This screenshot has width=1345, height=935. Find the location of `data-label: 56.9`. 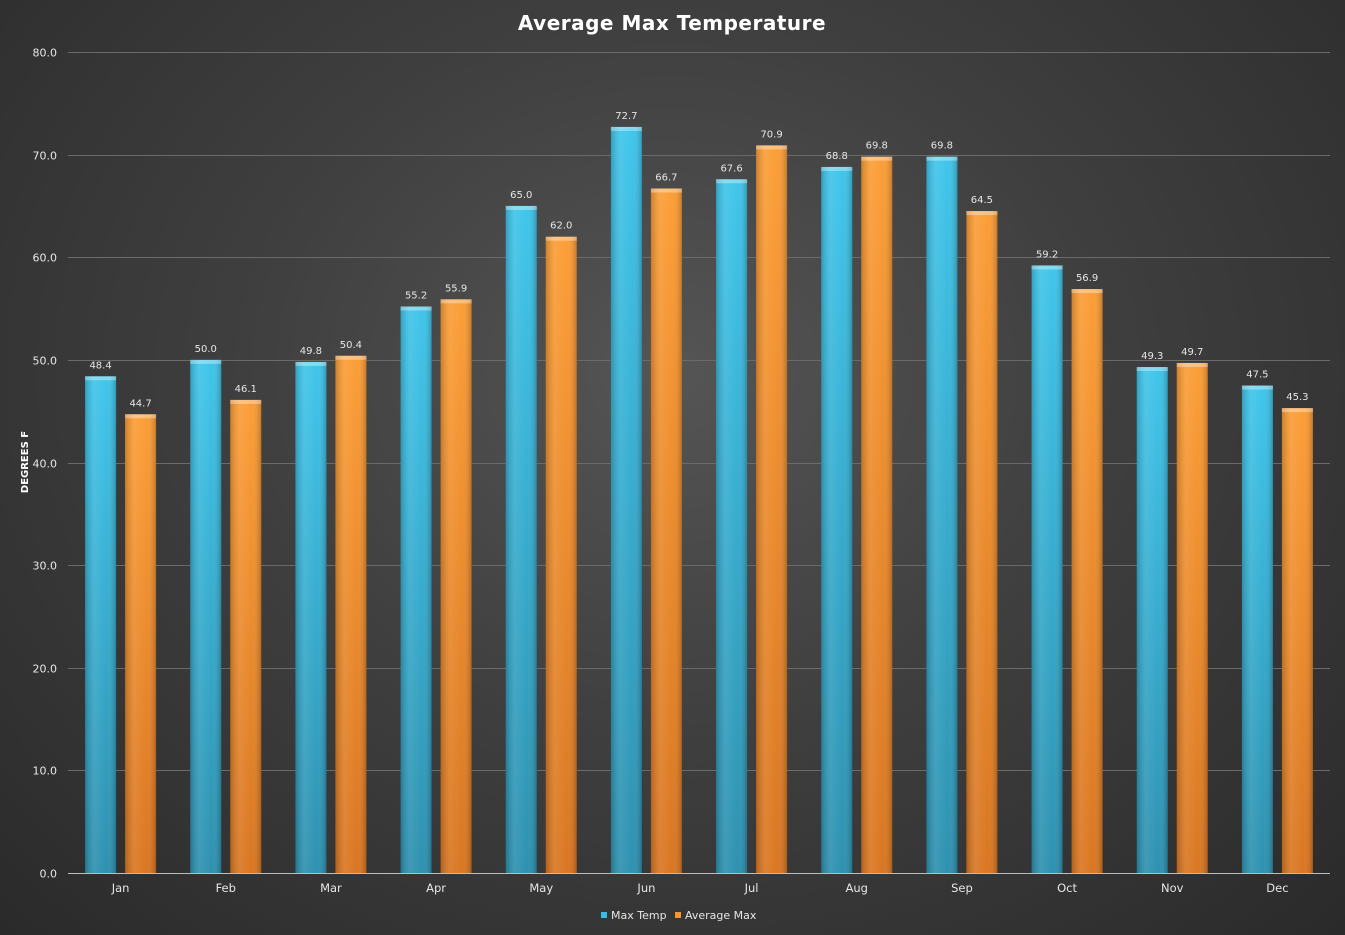

data-label: 56.9 is located at coordinates (1087, 278).